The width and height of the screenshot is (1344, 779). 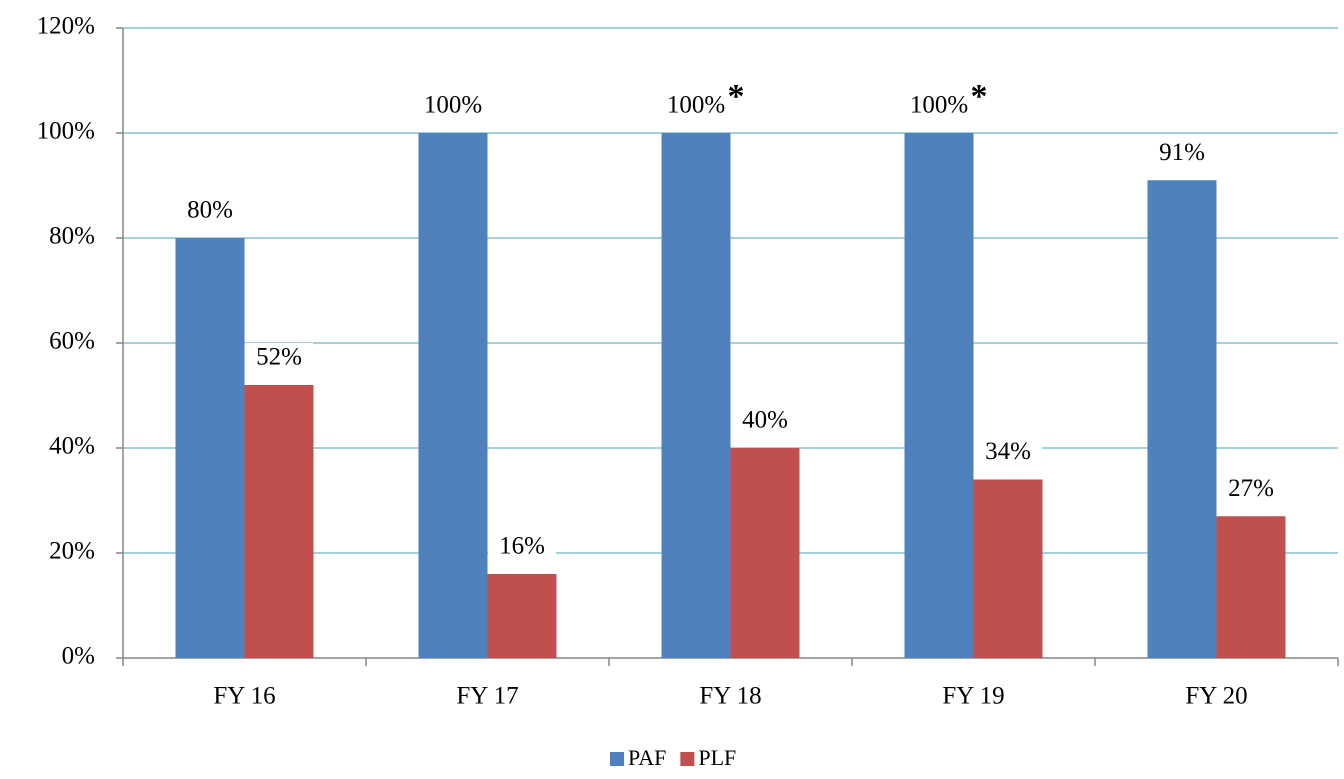 What do you see at coordinates (66, 26) in the screenshot?
I see `y-tick-label: 120%` at bounding box center [66, 26].